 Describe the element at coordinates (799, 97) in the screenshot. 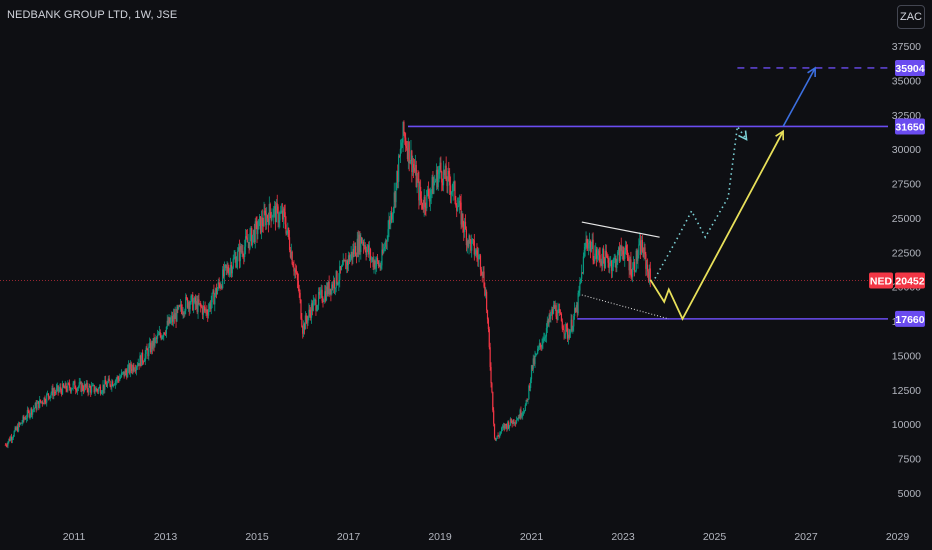

I see `projection-blue-path` at that location.